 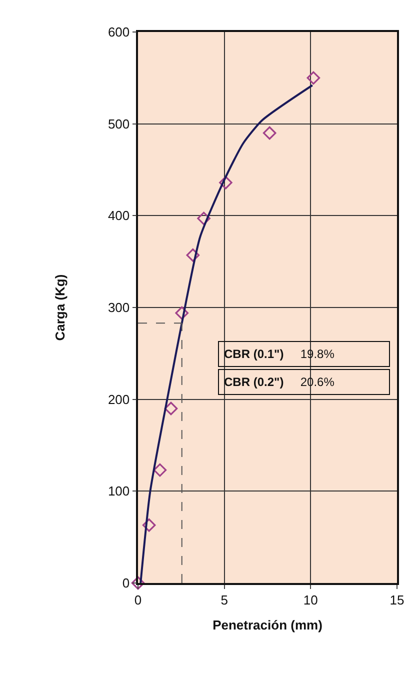 I want to click on x-tick-label: 0, so click(x=138, y=600).